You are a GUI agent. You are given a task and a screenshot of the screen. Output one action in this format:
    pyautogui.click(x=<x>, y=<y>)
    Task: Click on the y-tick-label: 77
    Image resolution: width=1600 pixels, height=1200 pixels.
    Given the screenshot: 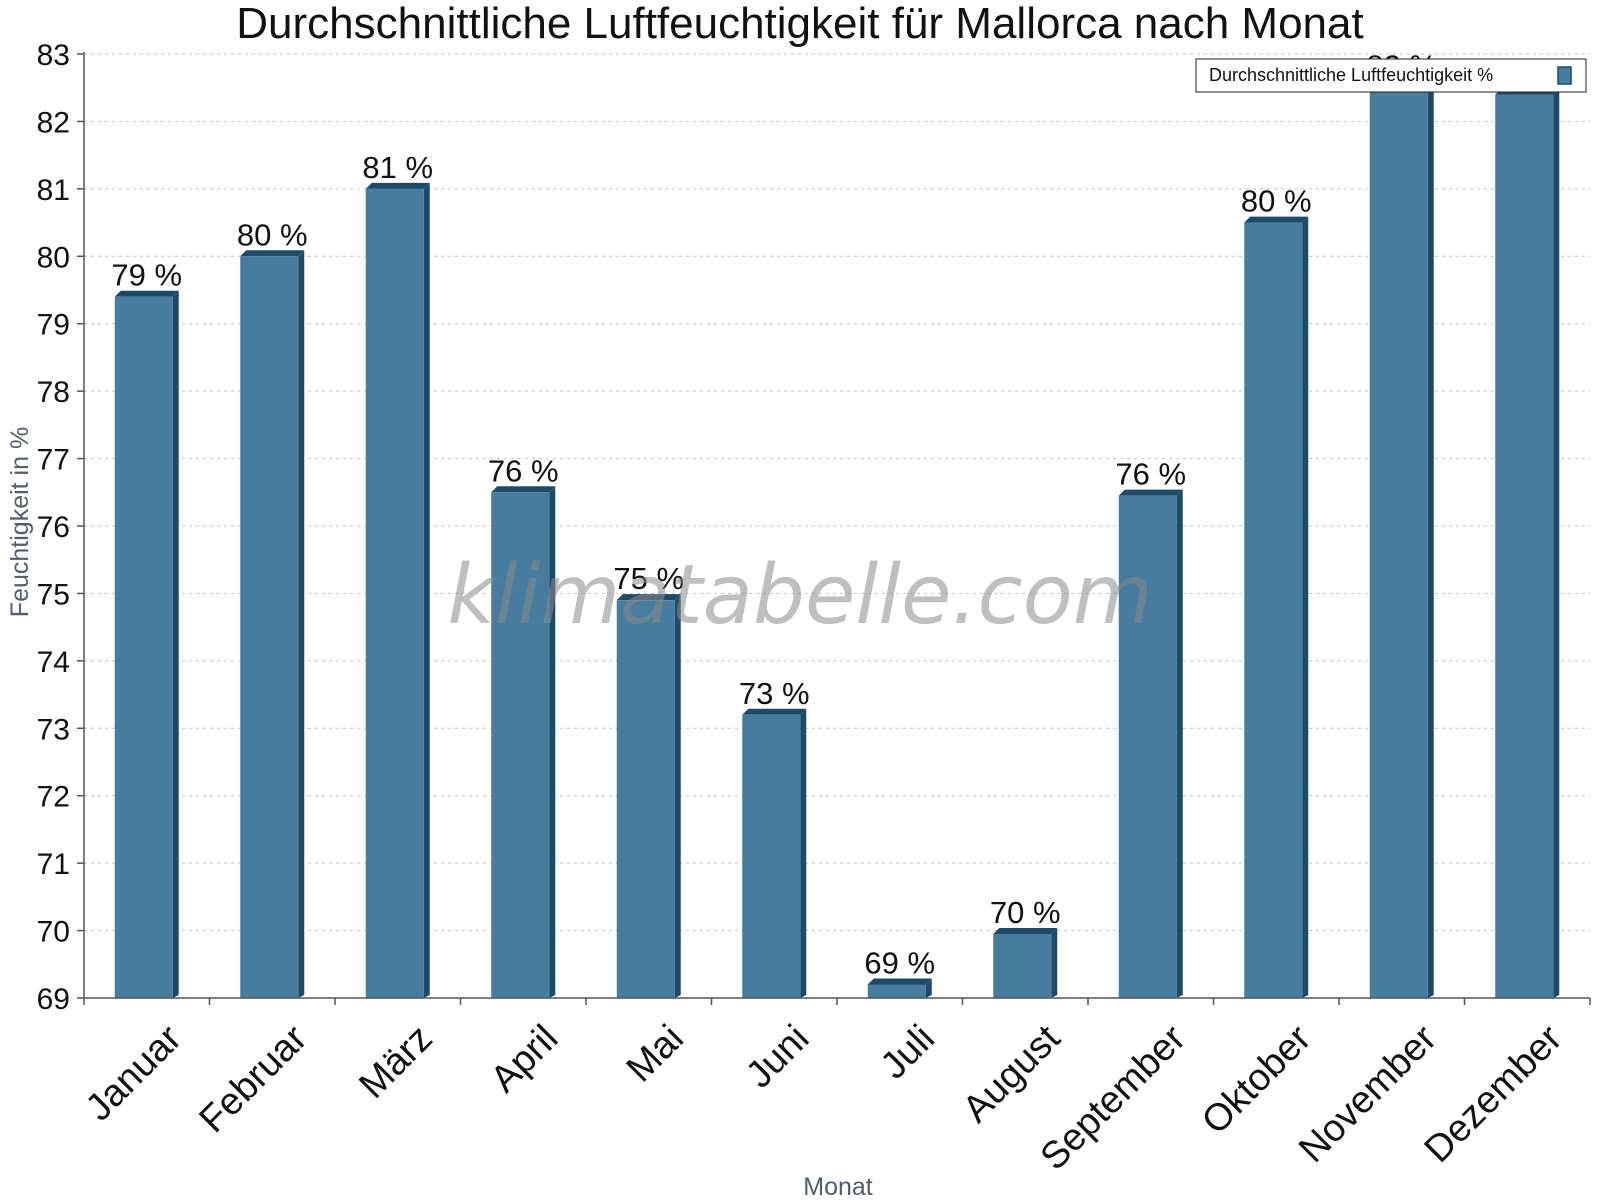 What is the action you would take?
    pyautogui.click(x=53, y=460)
    